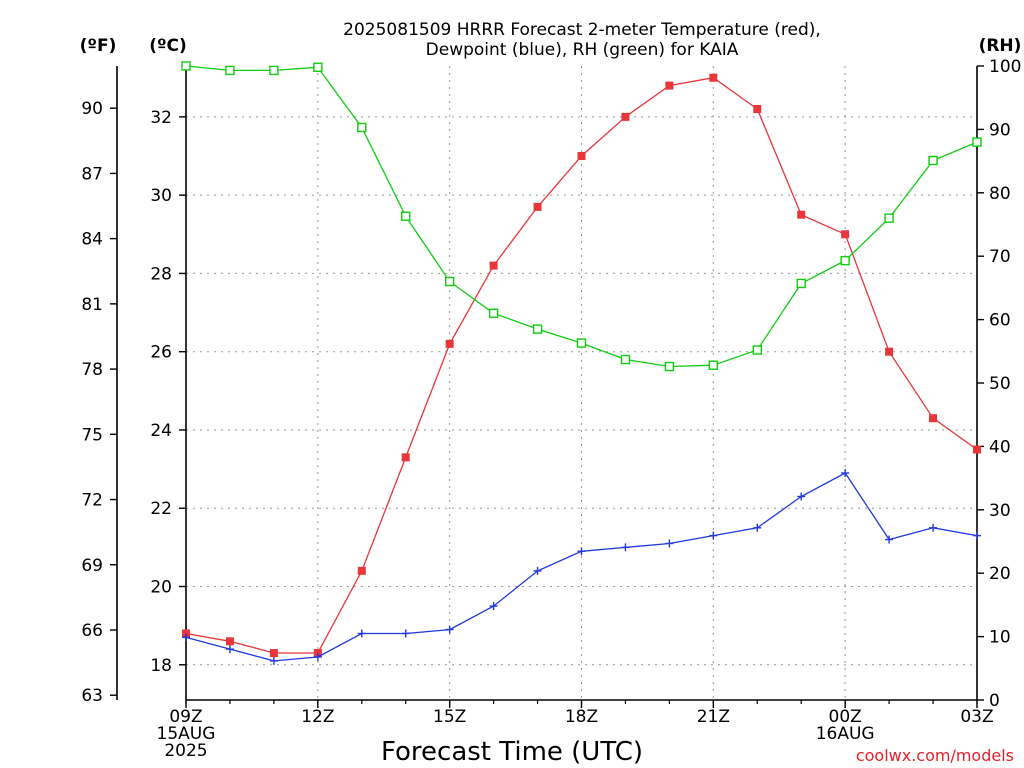 The image size is (1024, 768). I want to click on x-tick-label: 09Z, so click(185, 717).